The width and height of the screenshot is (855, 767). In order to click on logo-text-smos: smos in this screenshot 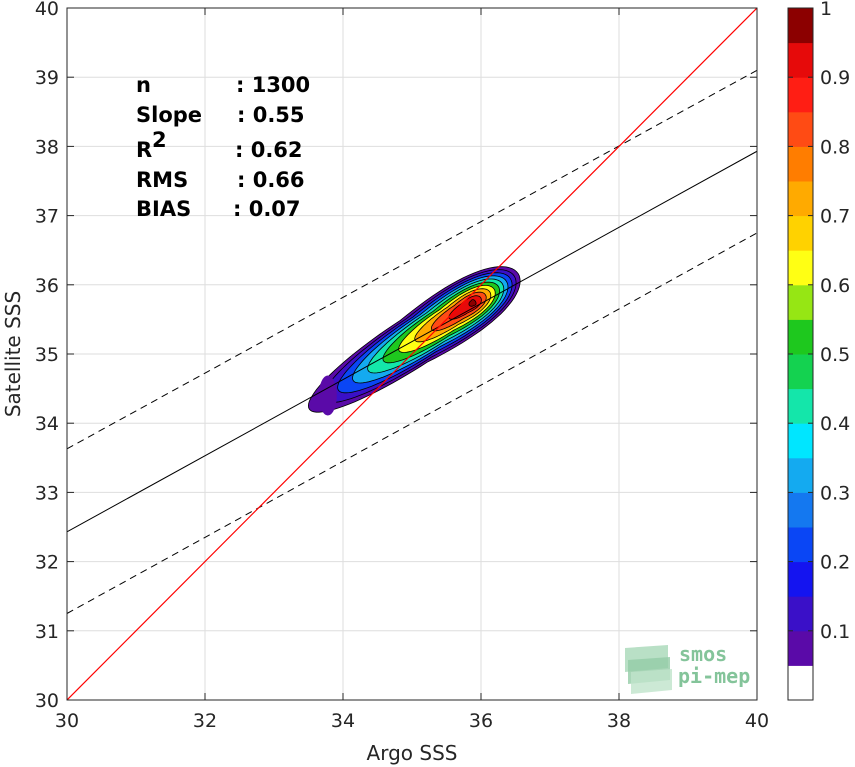, I will do `click(703, 654)`.